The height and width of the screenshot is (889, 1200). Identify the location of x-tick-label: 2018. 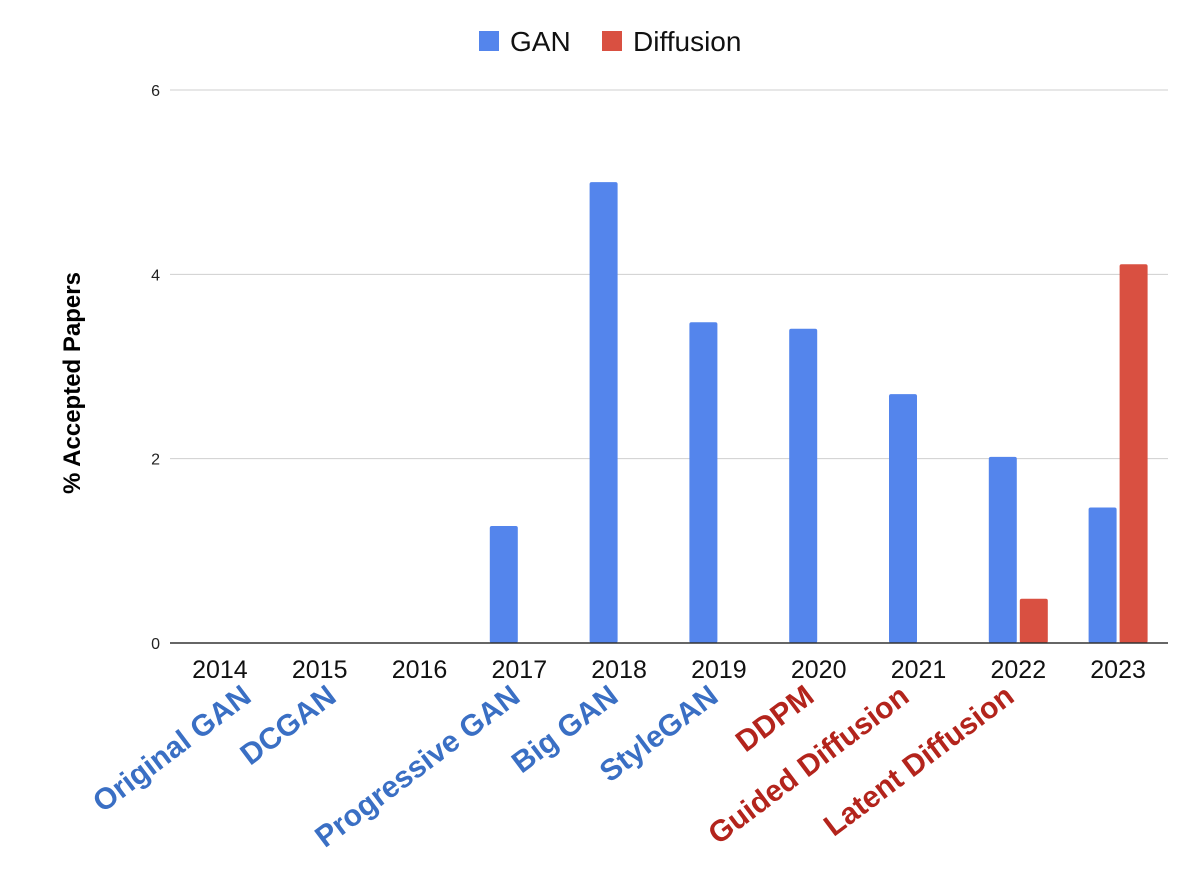
(619, 670).